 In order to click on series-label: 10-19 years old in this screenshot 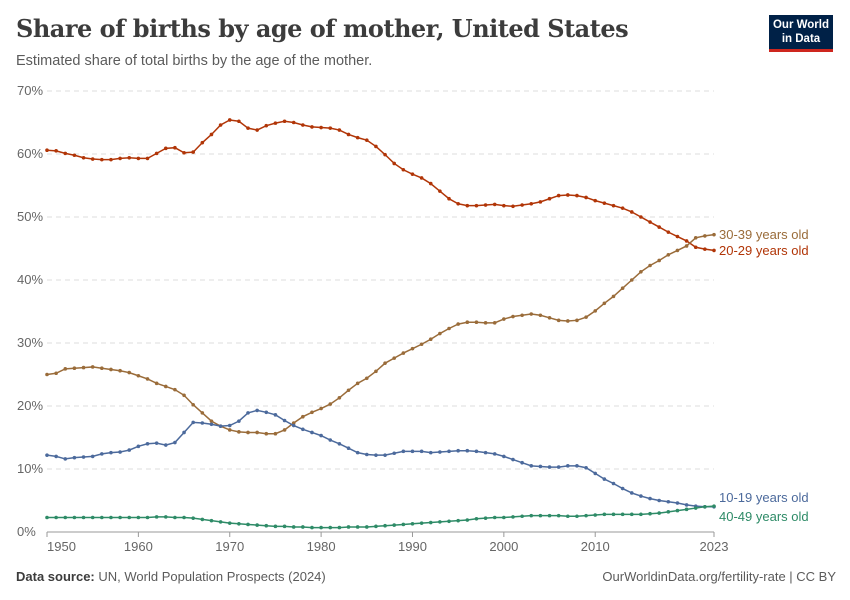, I will do `click(764, 497)`.